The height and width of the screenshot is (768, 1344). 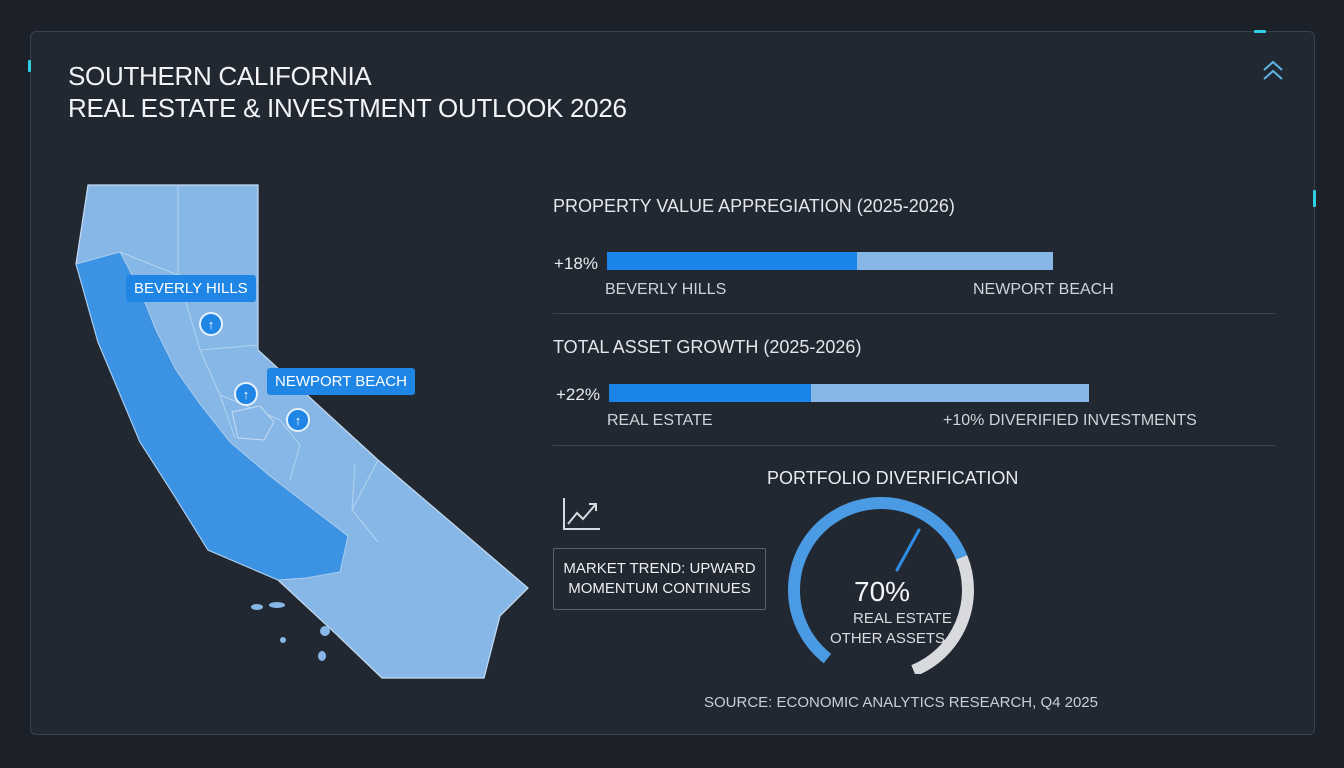 What do you see at coordinates (882, 591) in the screenshot?
I see `gauge-center-value: 70%` at bounding box center [882, 591].